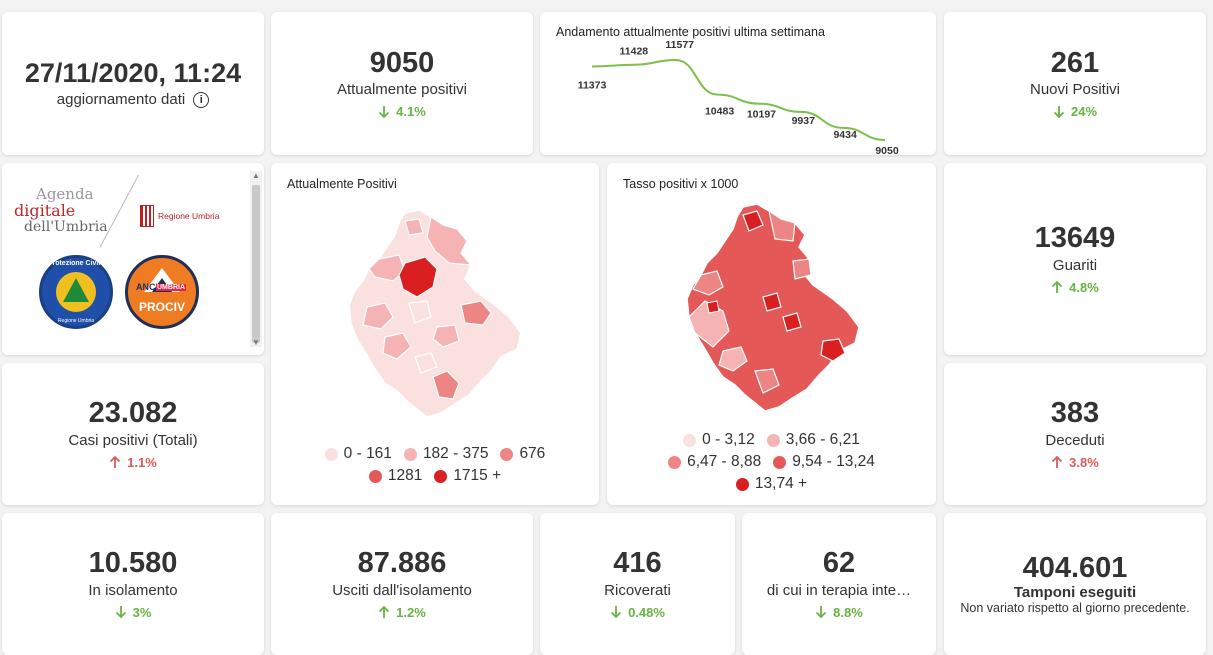  What do you see at coordinates (142, 462) in the screenshot?
I see `trend-value: 1.1%` at bounding box center [142, 462].